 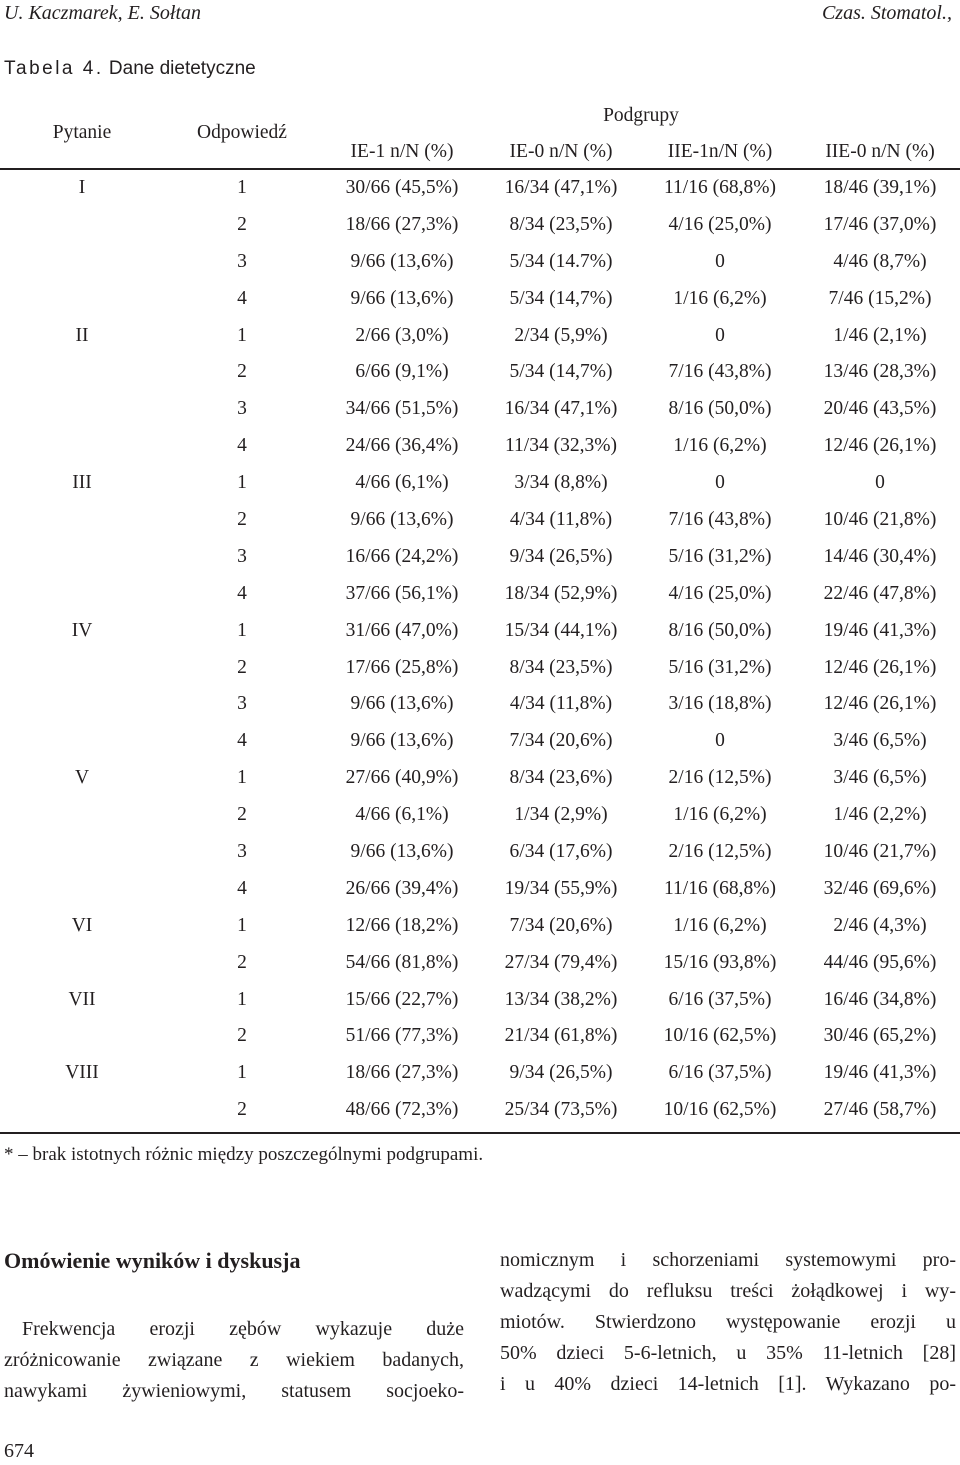 I want to click on page-number: 674, so click(x=19, y=1451).